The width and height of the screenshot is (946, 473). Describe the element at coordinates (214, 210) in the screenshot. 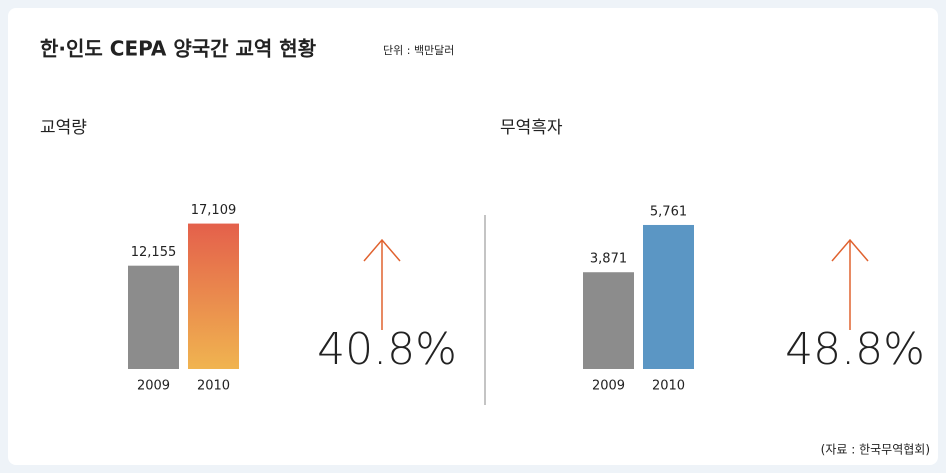

I see `value-label: 17,109` at that location.